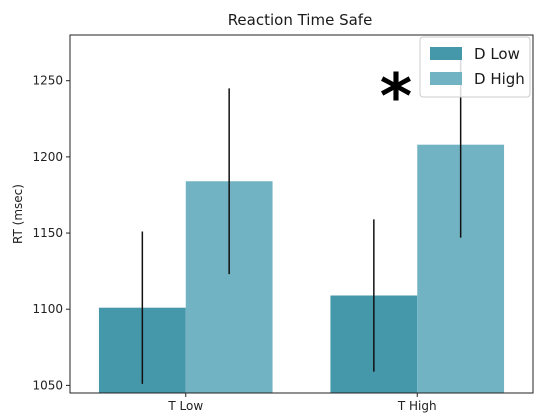 This screenshot has width=541, height=418. I want to click on y-tick-label: 1050, so click(47, 385).